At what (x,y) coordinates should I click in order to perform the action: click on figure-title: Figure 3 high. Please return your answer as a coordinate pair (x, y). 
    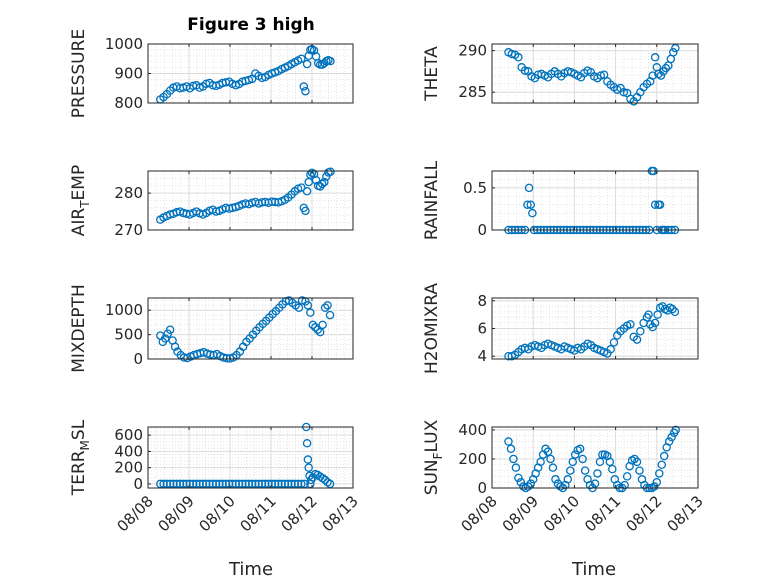
    Looking at the image, I should click on (251, 25).